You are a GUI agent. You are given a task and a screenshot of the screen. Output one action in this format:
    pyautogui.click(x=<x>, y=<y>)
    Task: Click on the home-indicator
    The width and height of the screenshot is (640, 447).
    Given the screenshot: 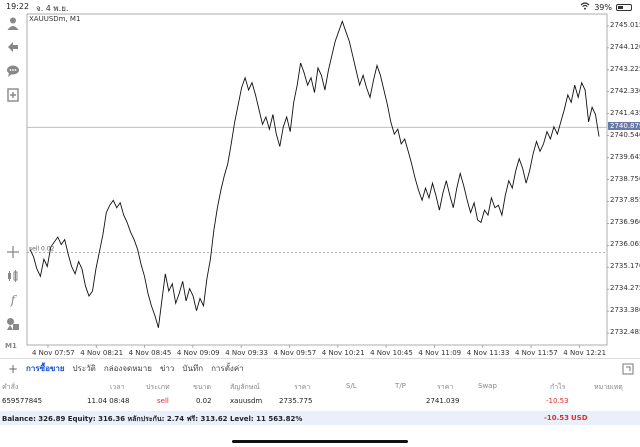 What is the action you would take?
    pyautogui.click(x=320, y=441)
    